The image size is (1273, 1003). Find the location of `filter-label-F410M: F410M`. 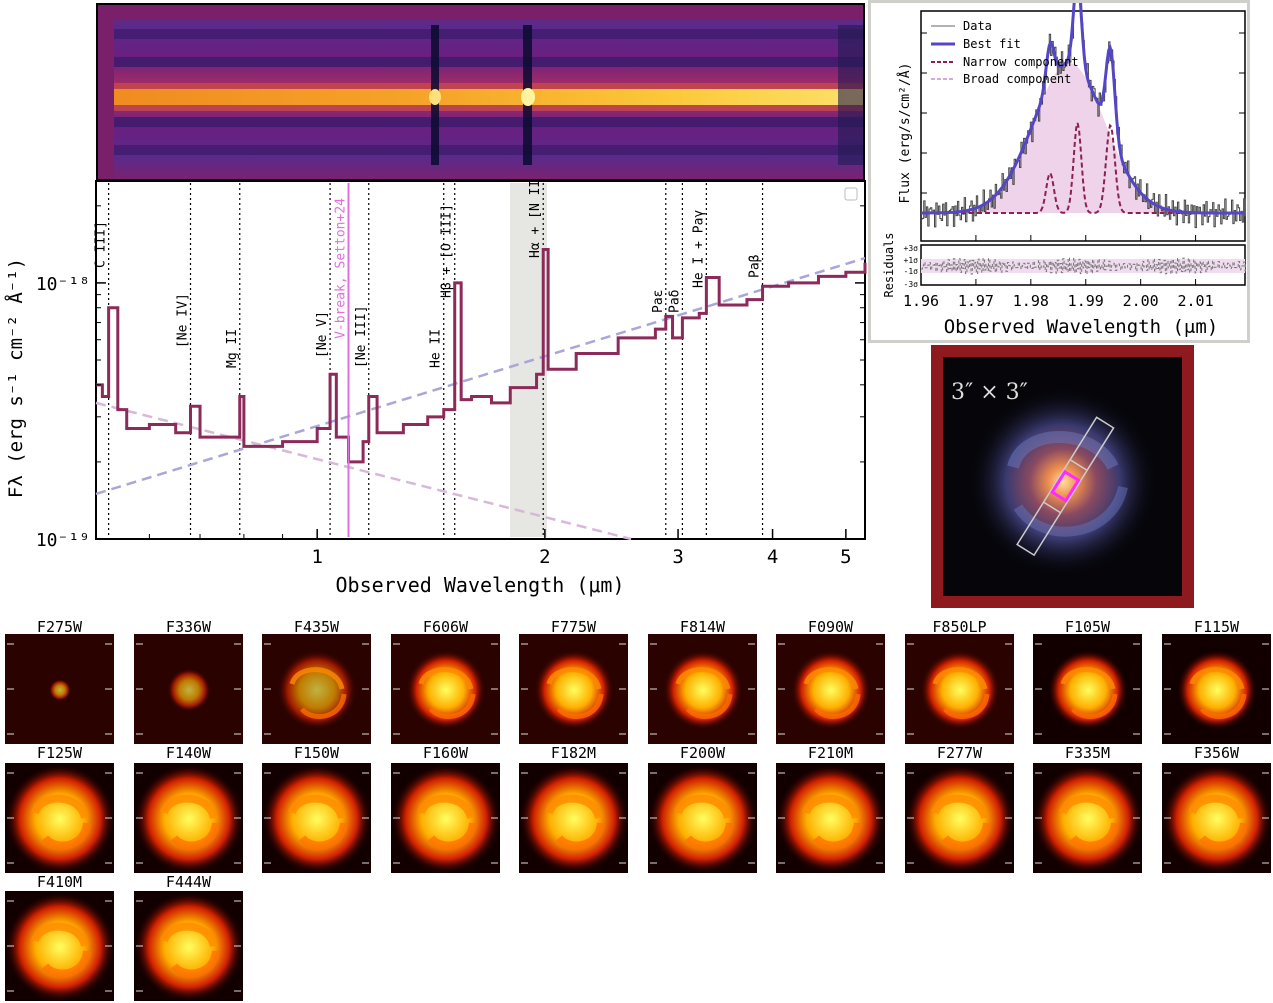

filter-label-F410M: F410M is located at coordinates (59, 882).